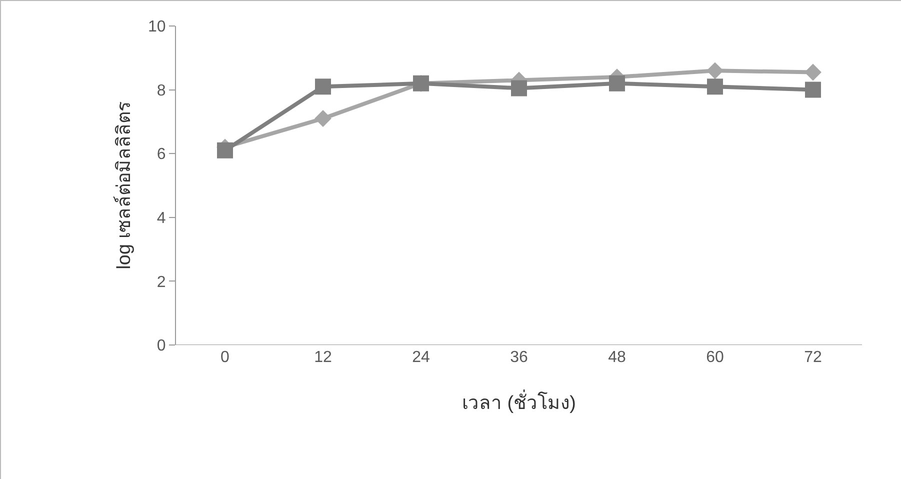 This screenshot has width=901, height=479. I want to click on x-tick-label: 12, so click(323, 357).